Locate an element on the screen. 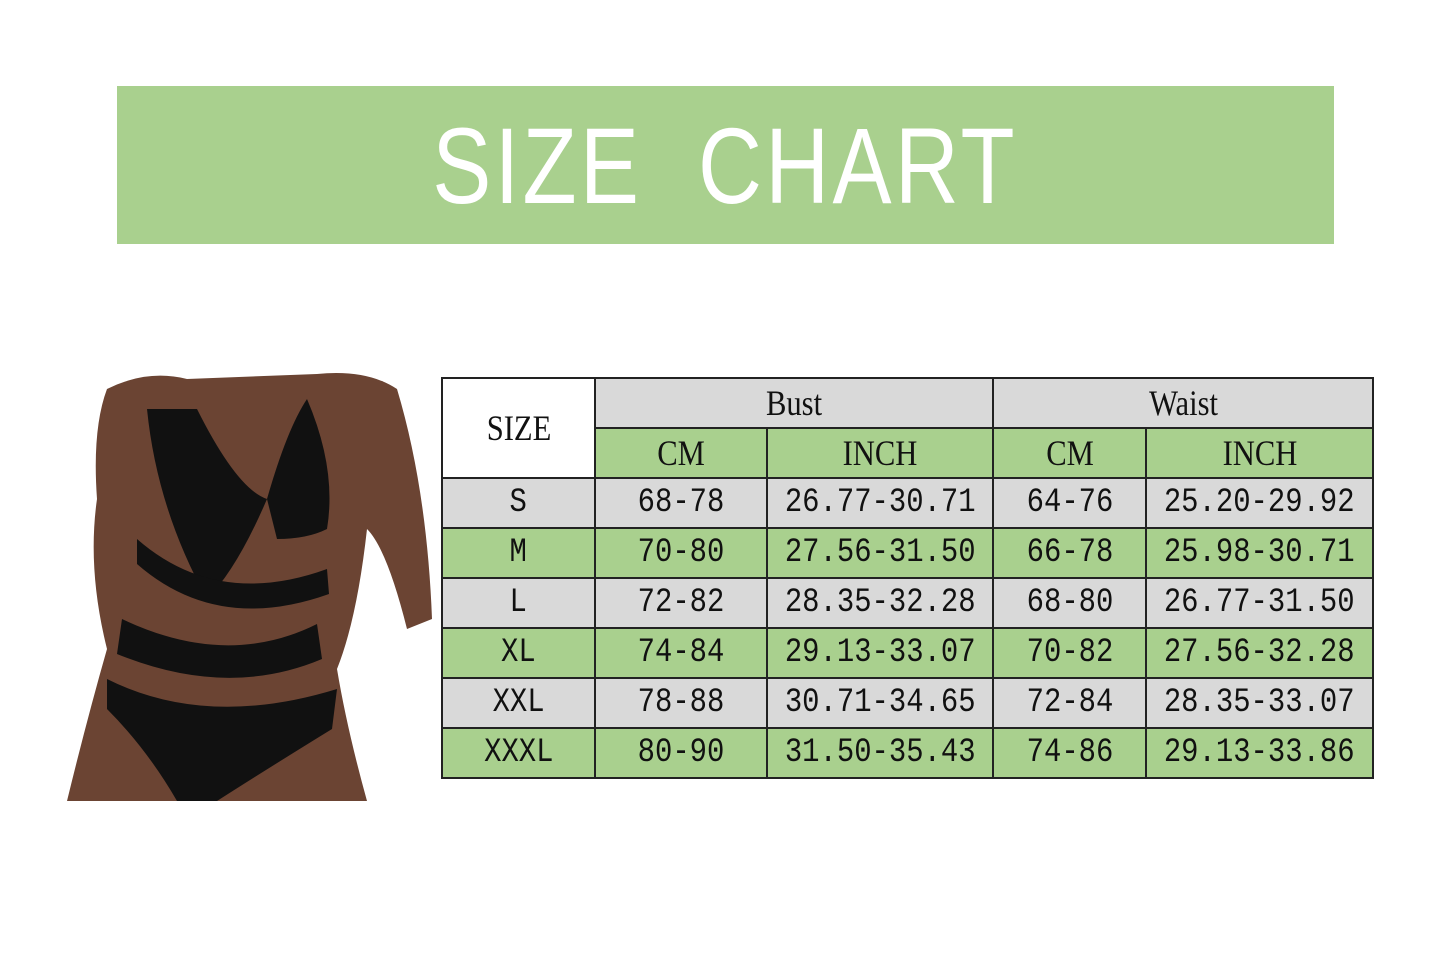 The height and width of the screenshot is (956, 1445). cell-bust-cm: 78-88 is located at coordinates (681, 703).